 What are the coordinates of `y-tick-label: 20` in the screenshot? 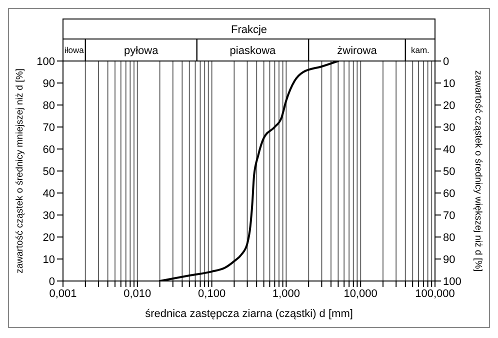 It's located at (48, 238).